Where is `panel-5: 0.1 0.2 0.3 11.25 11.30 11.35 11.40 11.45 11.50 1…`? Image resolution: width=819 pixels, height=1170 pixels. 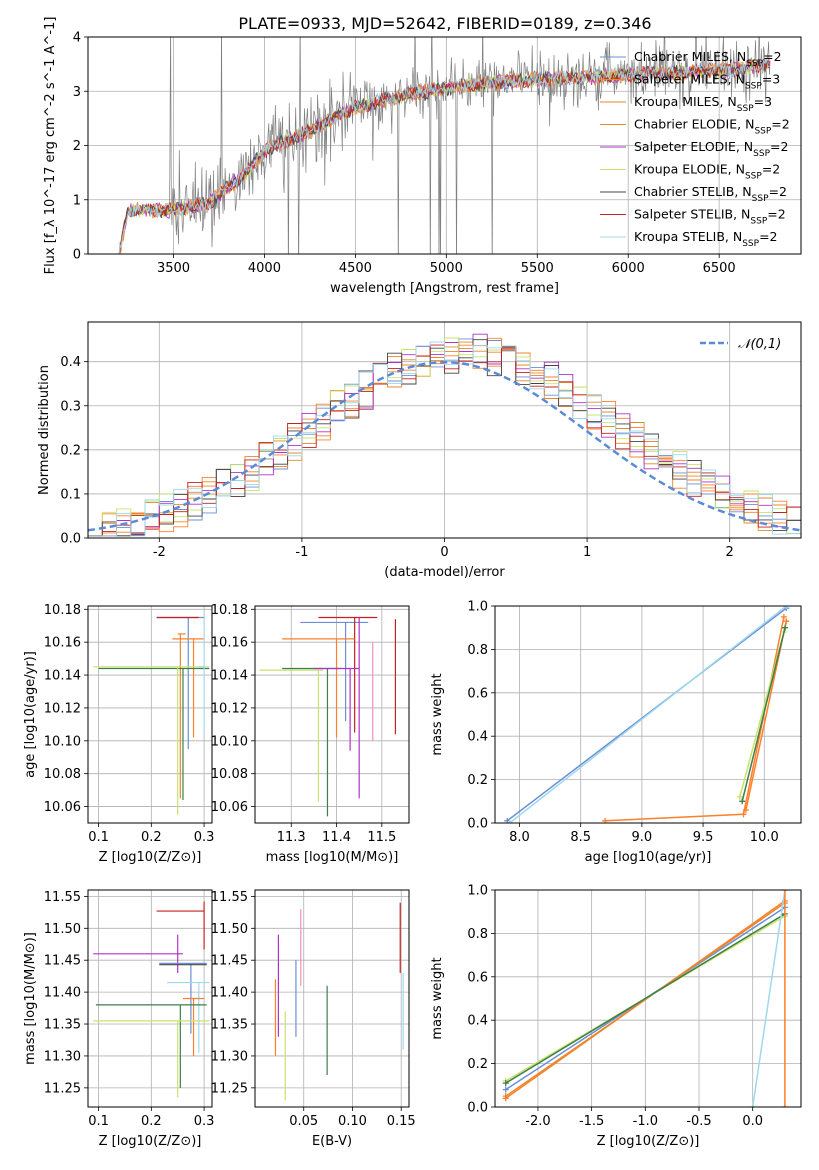
panel-5: 0.1 0.2 0.3 11.25 11.30 11.35 11.40 11.45 11.50 1… is located at coordinates (119, 1019).